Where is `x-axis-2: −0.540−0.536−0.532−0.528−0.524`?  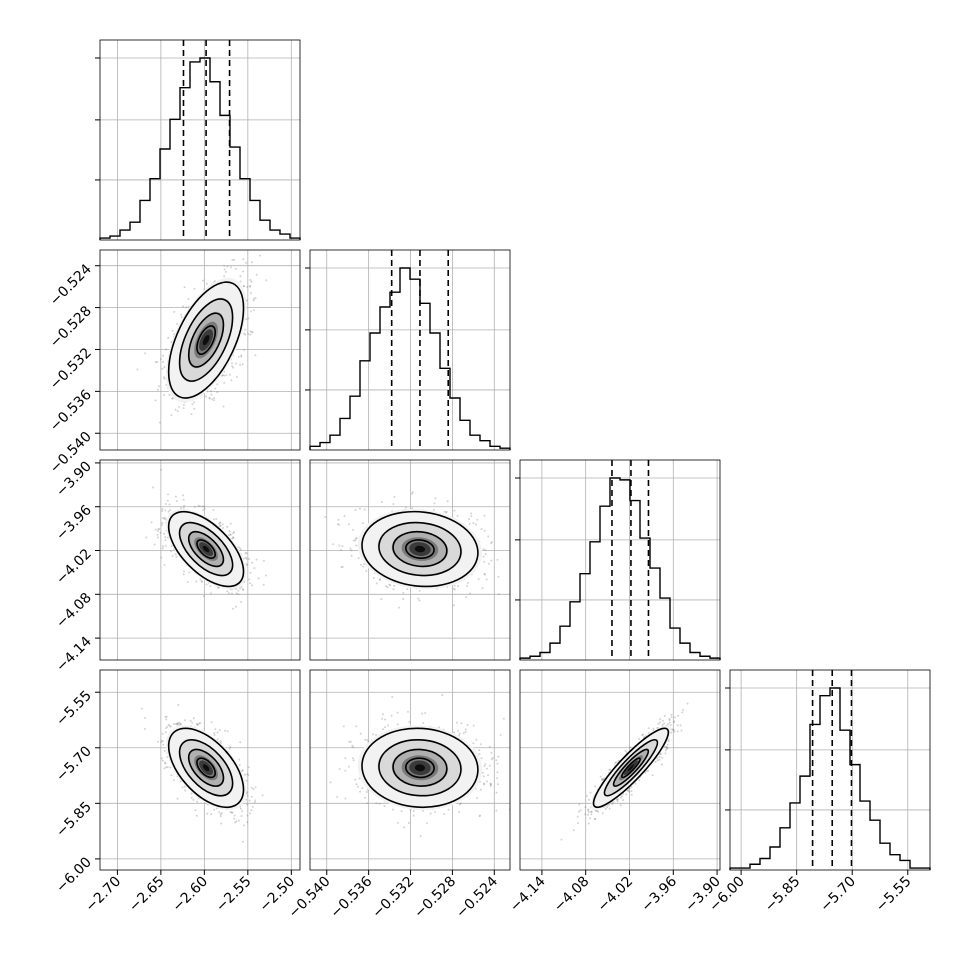 x-axis-2: −0.540−0.536−0.532−0.528−0.524 is located at coordinates (393, 896).